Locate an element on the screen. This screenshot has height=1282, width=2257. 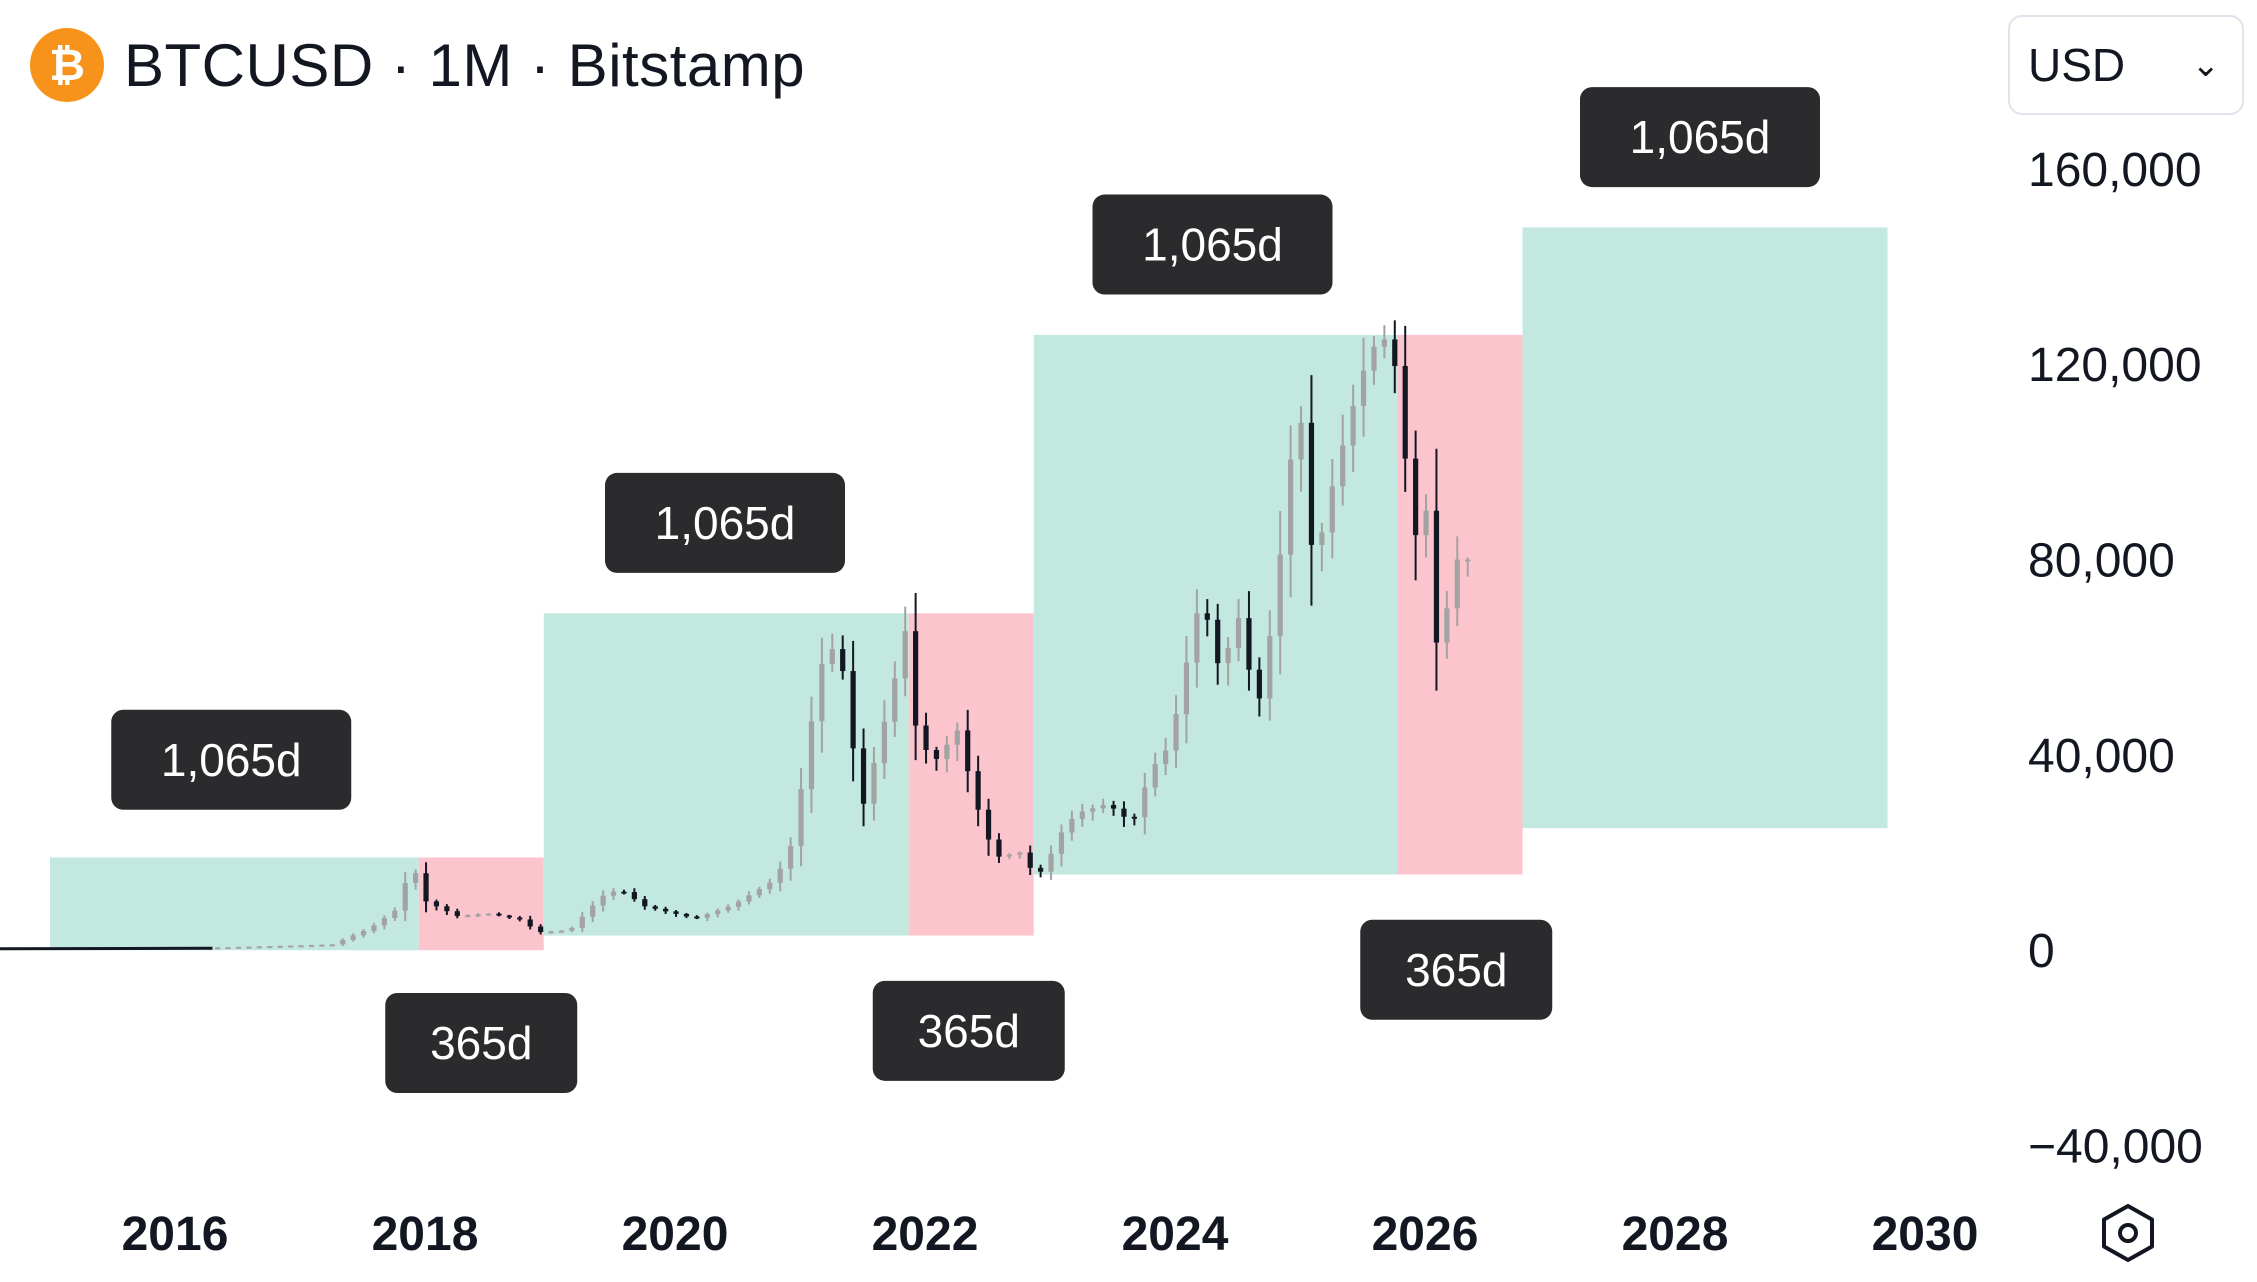
price-axis-label: 120,000 is located at coordinates (2115, 365).